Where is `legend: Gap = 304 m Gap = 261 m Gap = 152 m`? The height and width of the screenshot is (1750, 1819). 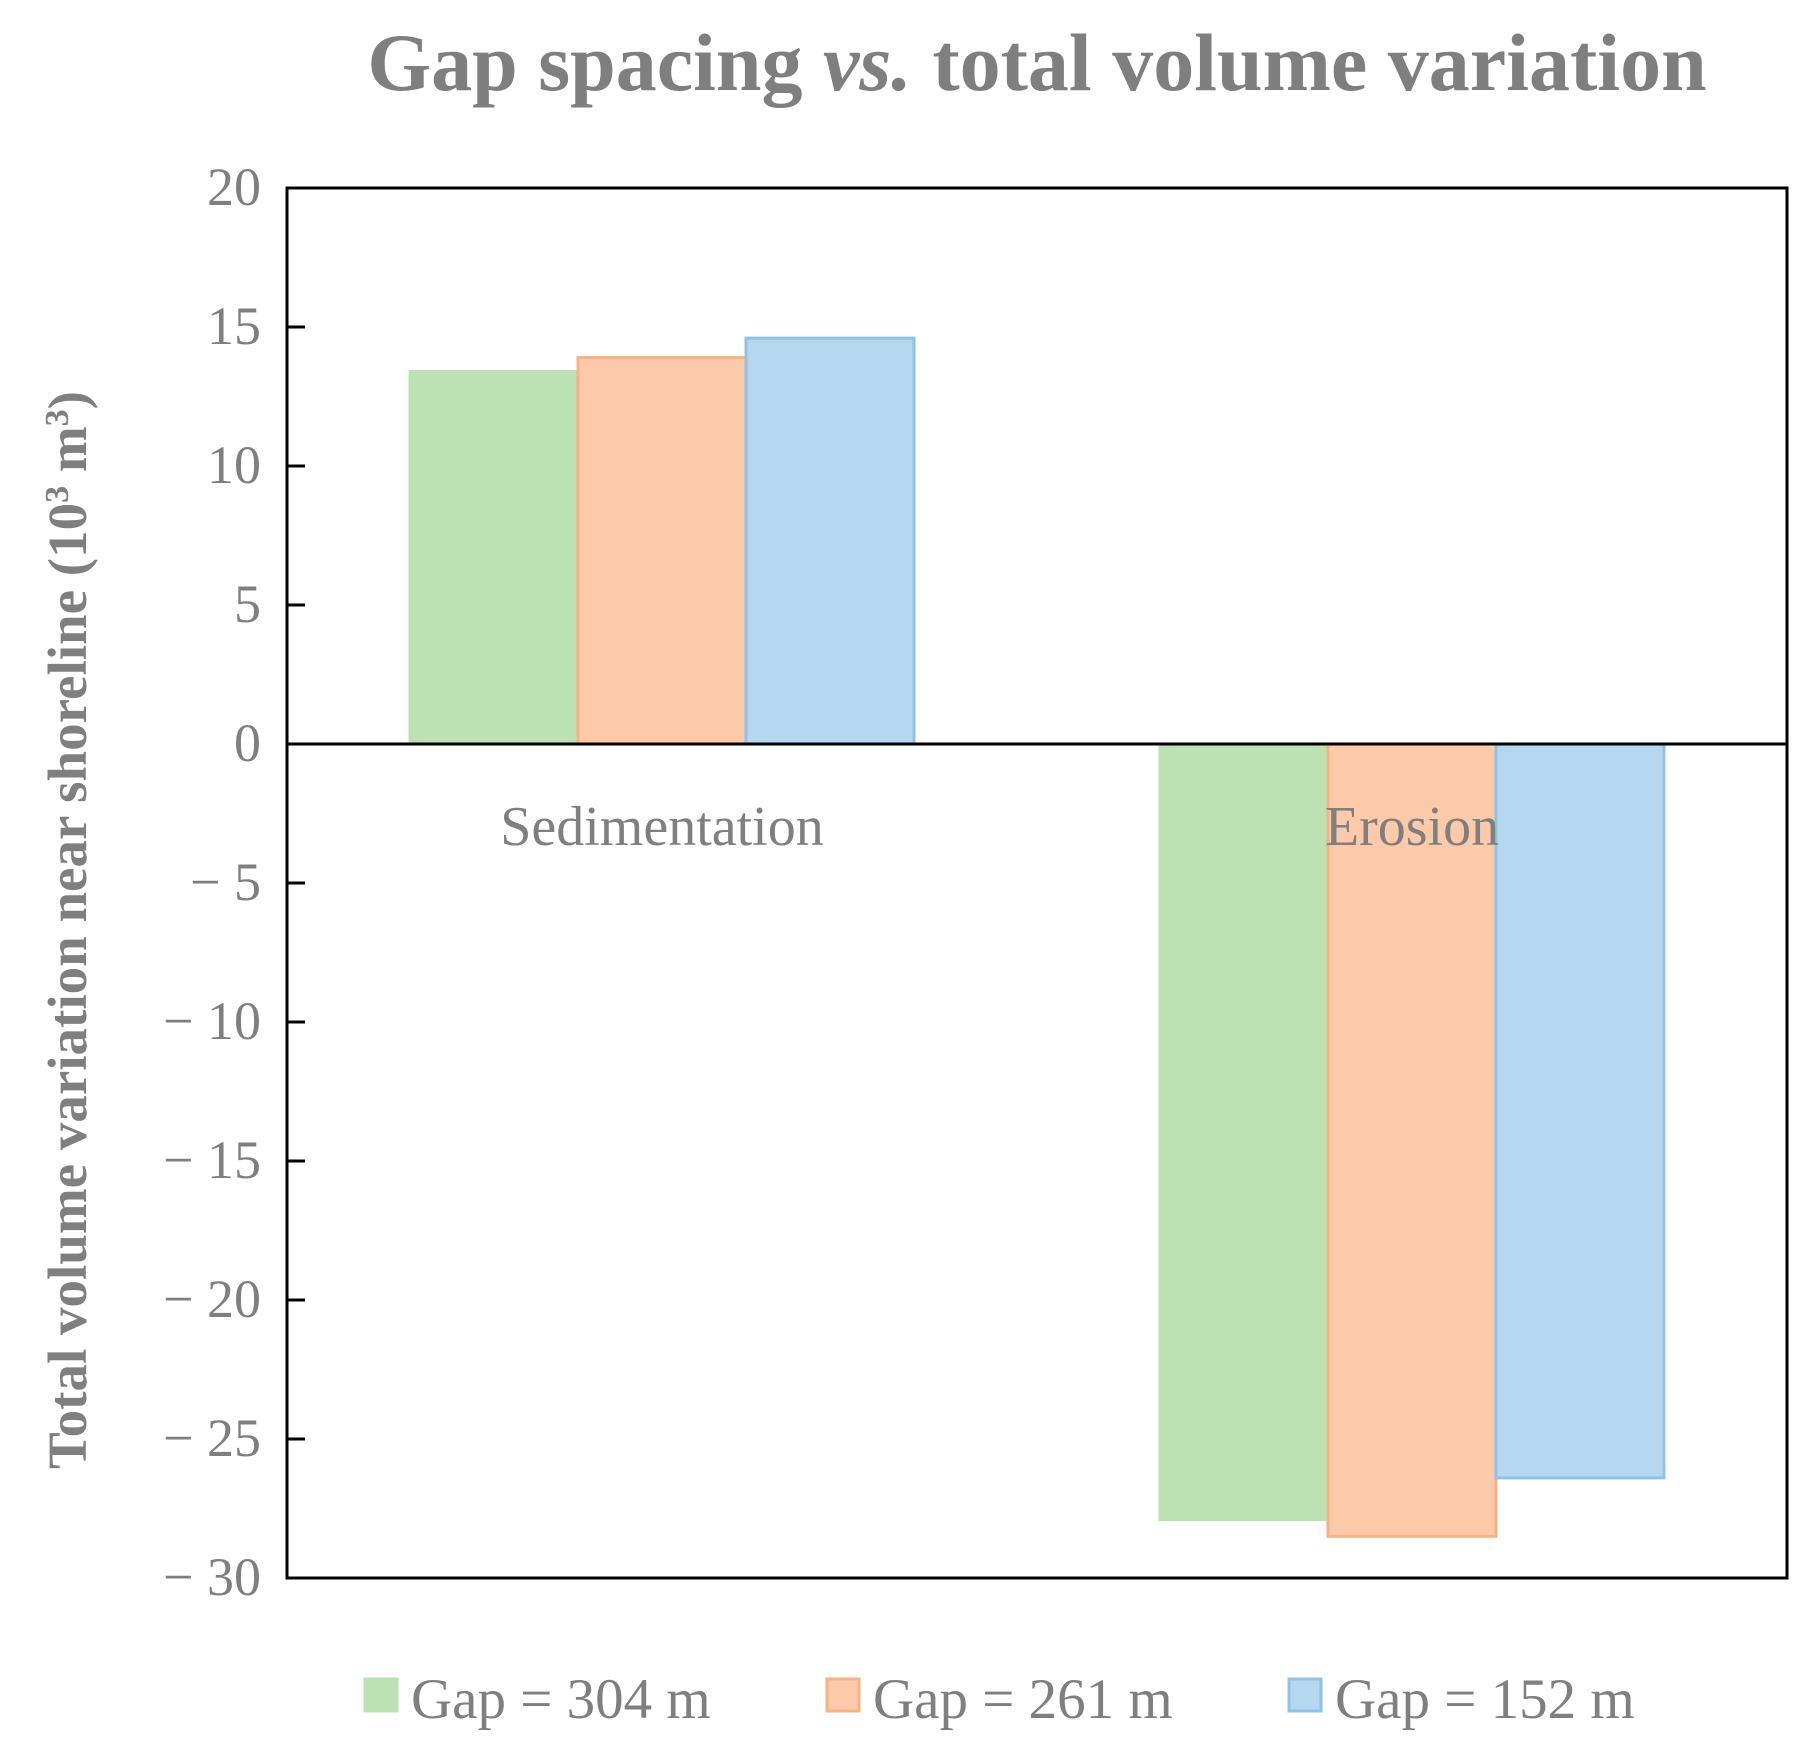 legend: Gap = 304 m Gap = 261 m Gap = 152 m is located at coordinates (999, 1699).